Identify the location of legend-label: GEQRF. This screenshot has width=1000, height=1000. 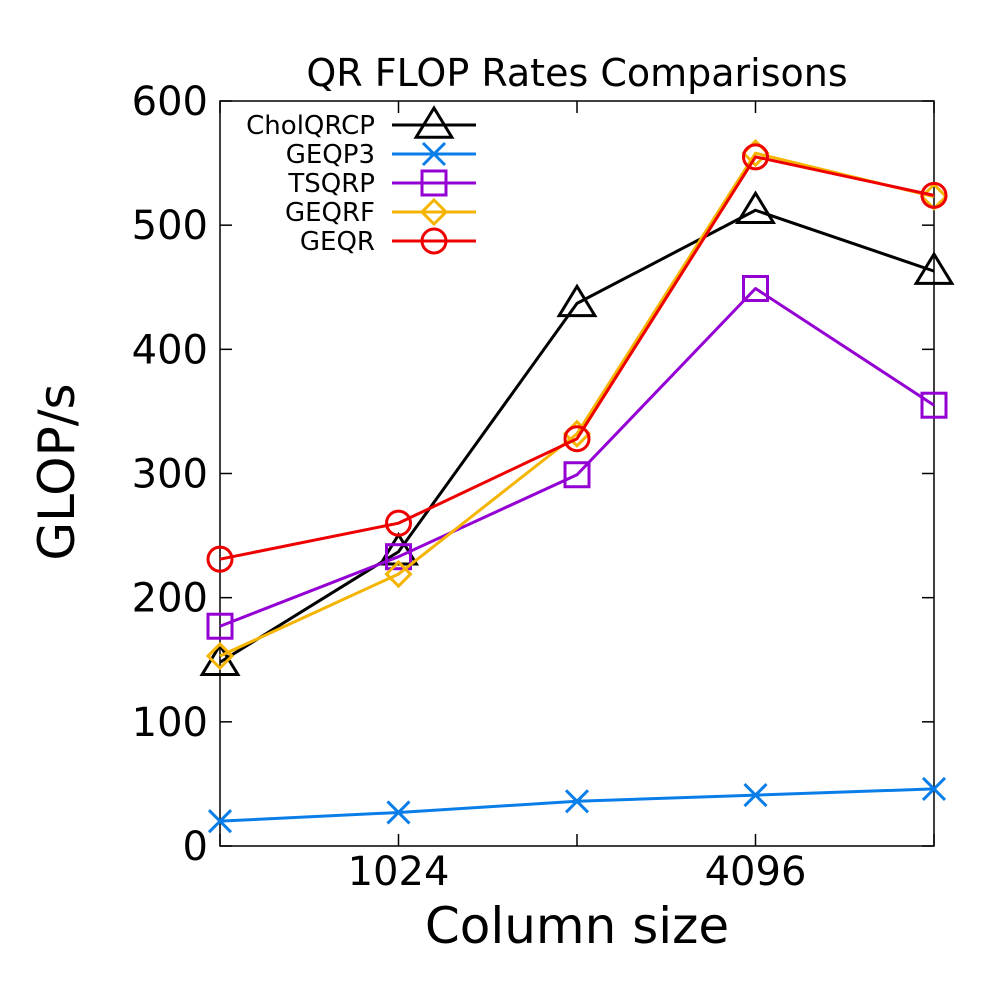
(330, 213).